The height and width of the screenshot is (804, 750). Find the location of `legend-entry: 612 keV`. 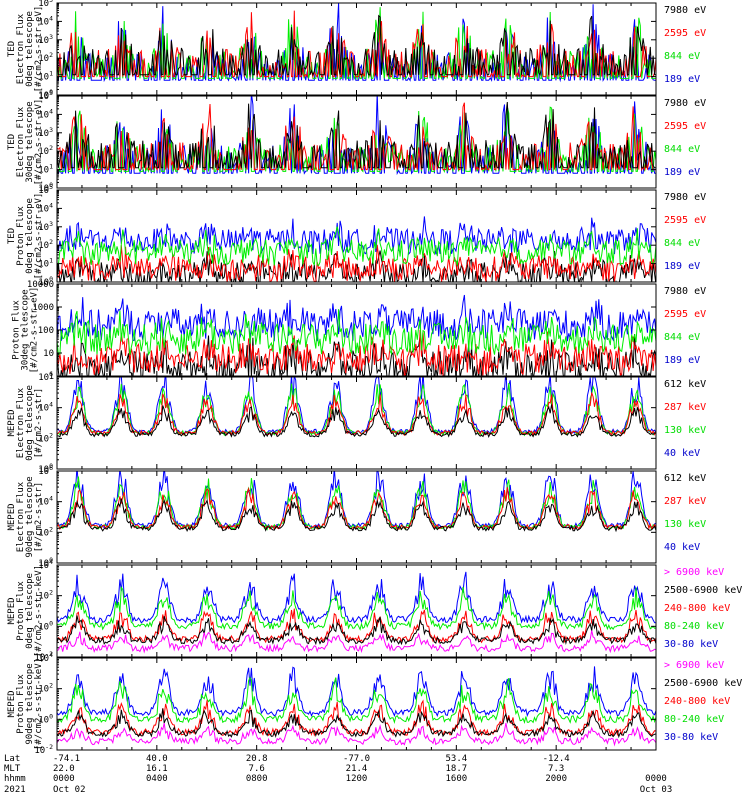

legend-entry: 612 keV is located at coordinates (685, 384).